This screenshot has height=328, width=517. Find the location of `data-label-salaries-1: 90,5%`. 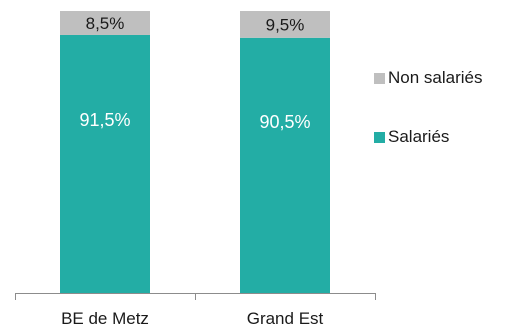

data-label-salaries-1: 90,5% is located at coordinates (284, 122).